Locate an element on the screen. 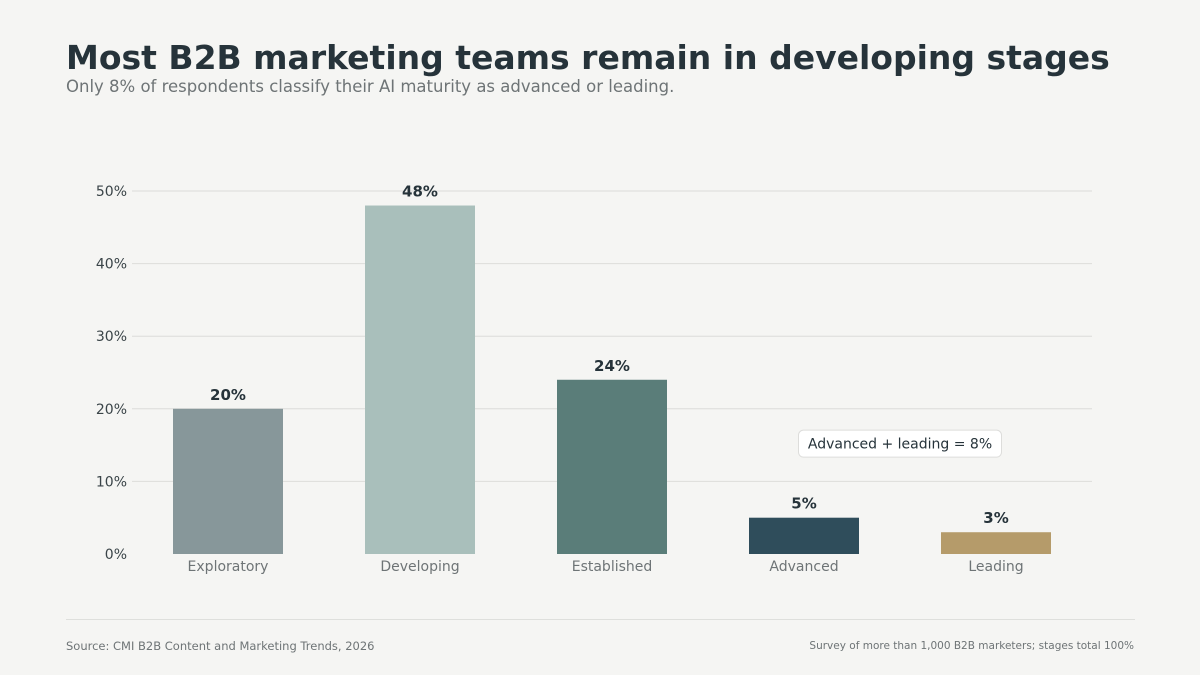 This screenshot has width=1200, height=675. x-tick-label: Leading is located at coordinates (995, 567).